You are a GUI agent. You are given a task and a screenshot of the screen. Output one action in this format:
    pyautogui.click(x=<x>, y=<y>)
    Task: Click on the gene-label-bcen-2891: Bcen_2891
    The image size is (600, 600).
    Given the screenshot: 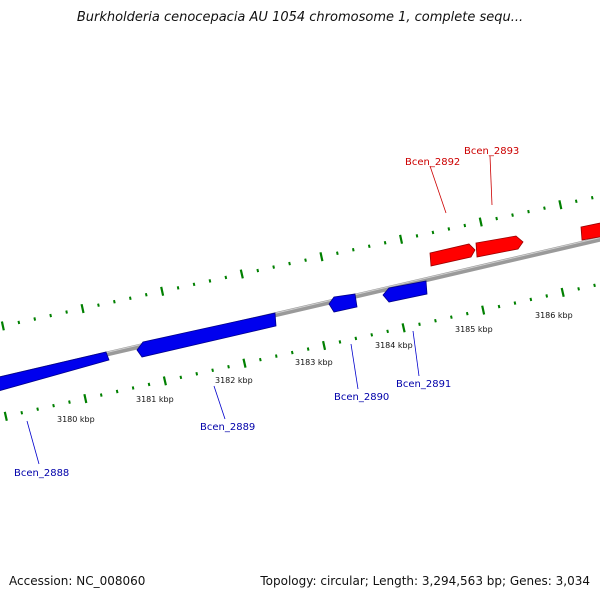 What is the action you would take?
    pyautogui.click(x=423, y=384)
    